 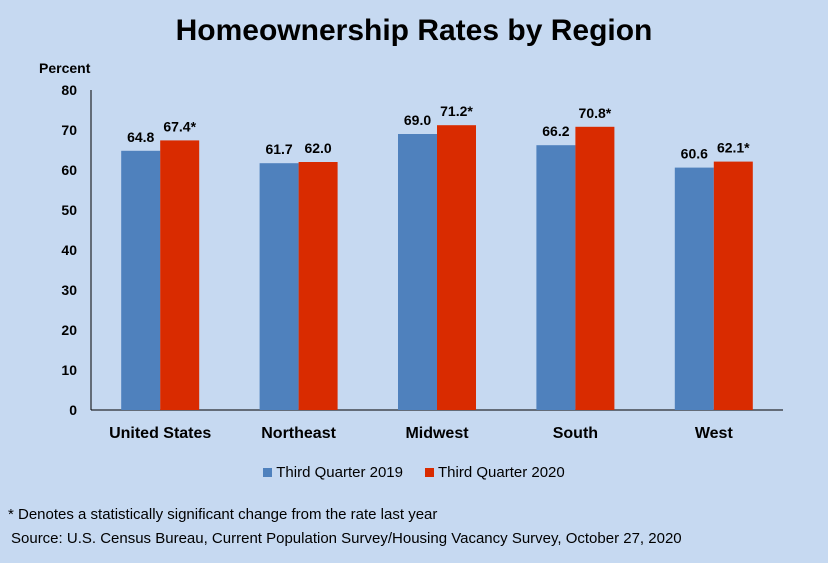 I want to click on data-label-west-2020: 62.1*, so click(x=733, y=148).